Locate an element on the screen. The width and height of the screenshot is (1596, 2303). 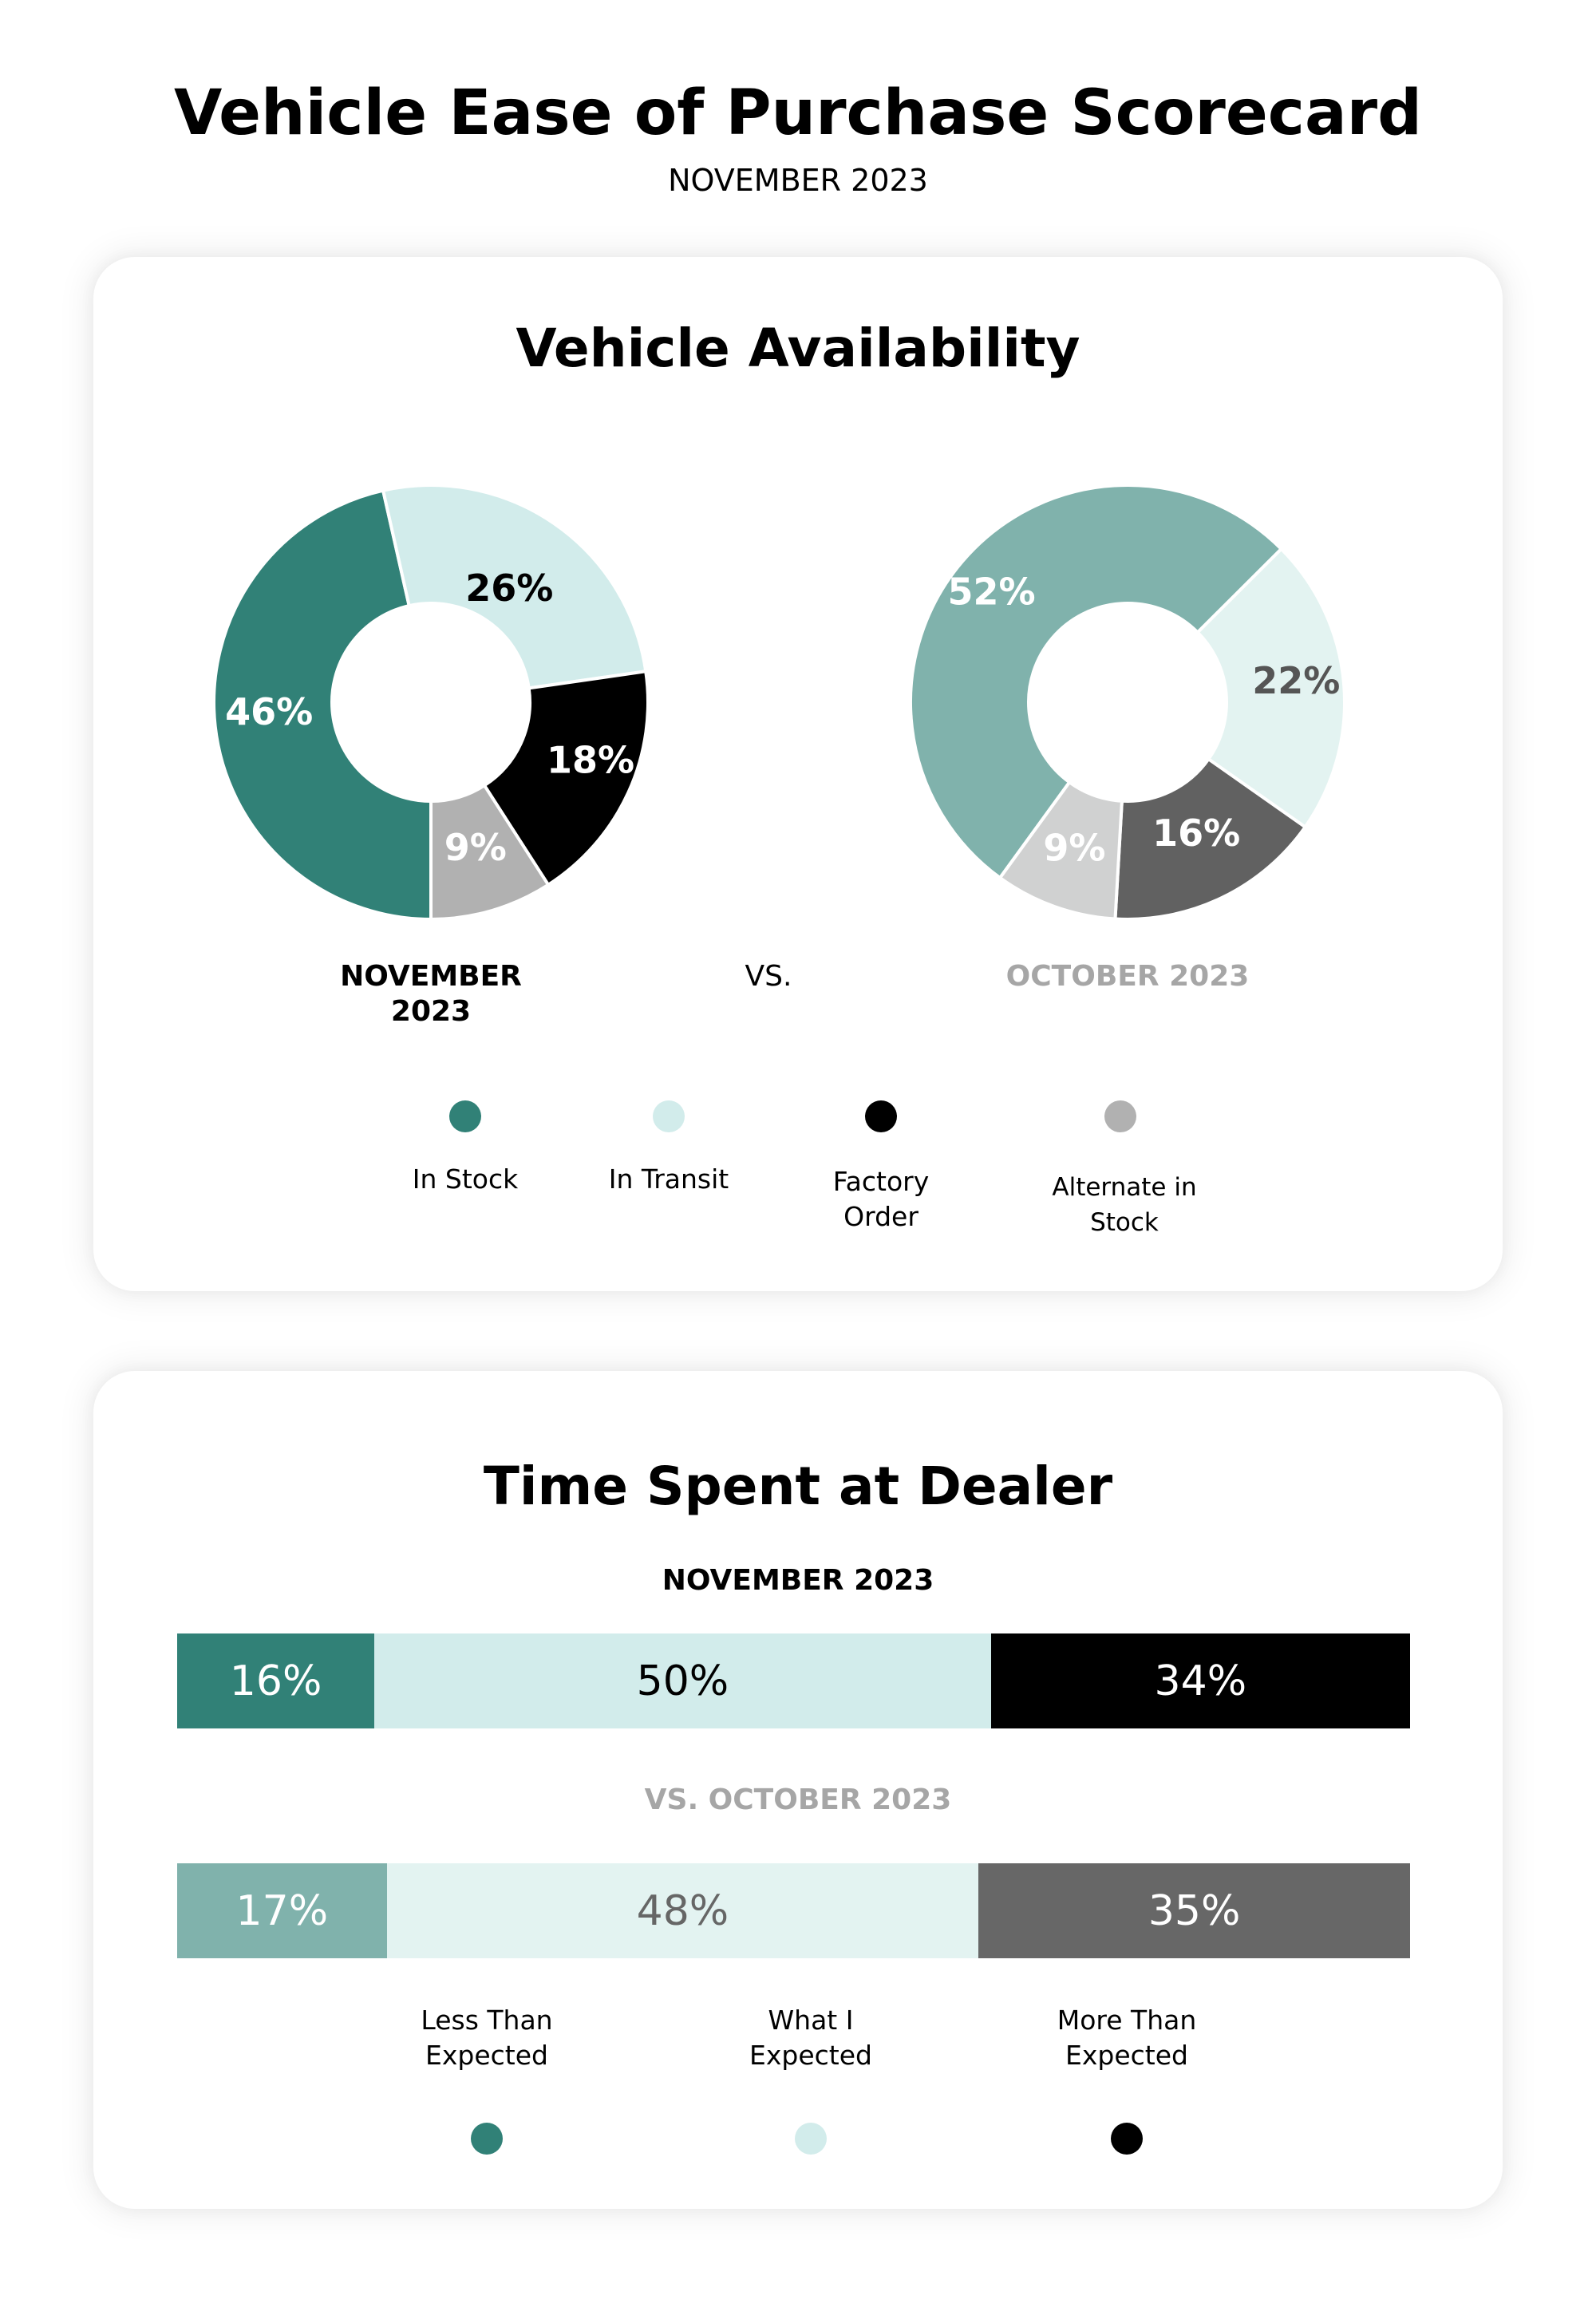
what-i-expected-legend-dot is located at coordinates (811, 2139).